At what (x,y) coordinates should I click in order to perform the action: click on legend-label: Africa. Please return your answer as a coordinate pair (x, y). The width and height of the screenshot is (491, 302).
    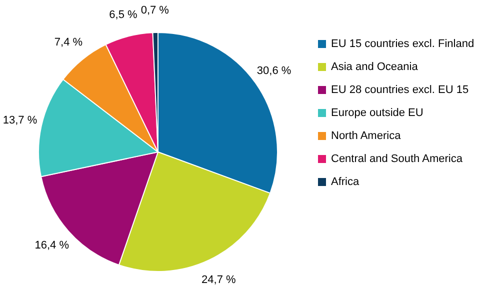
    Looking at the image, I should click on (345, 182).